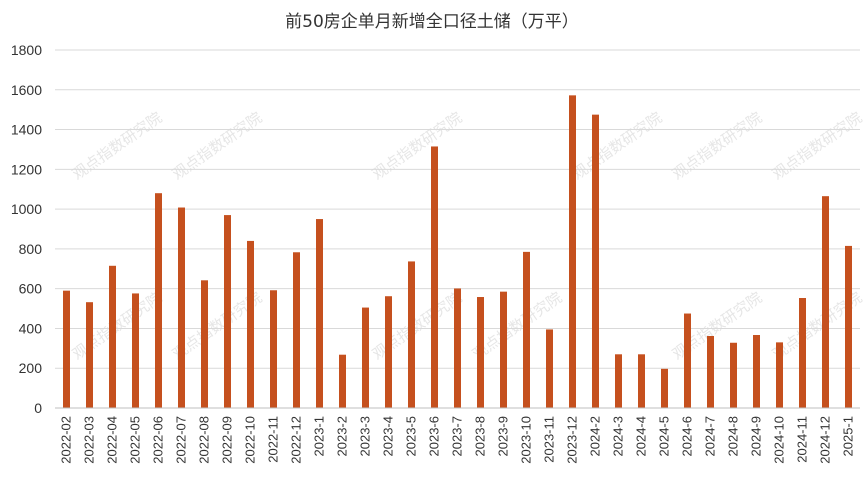 Image resolution: width=865 pixels, height=487 pixels. What do you see at coordinates (733, 436) in the screenshot?
I see `x-tick-label: 2024-8` at bounding box center [733, 436].